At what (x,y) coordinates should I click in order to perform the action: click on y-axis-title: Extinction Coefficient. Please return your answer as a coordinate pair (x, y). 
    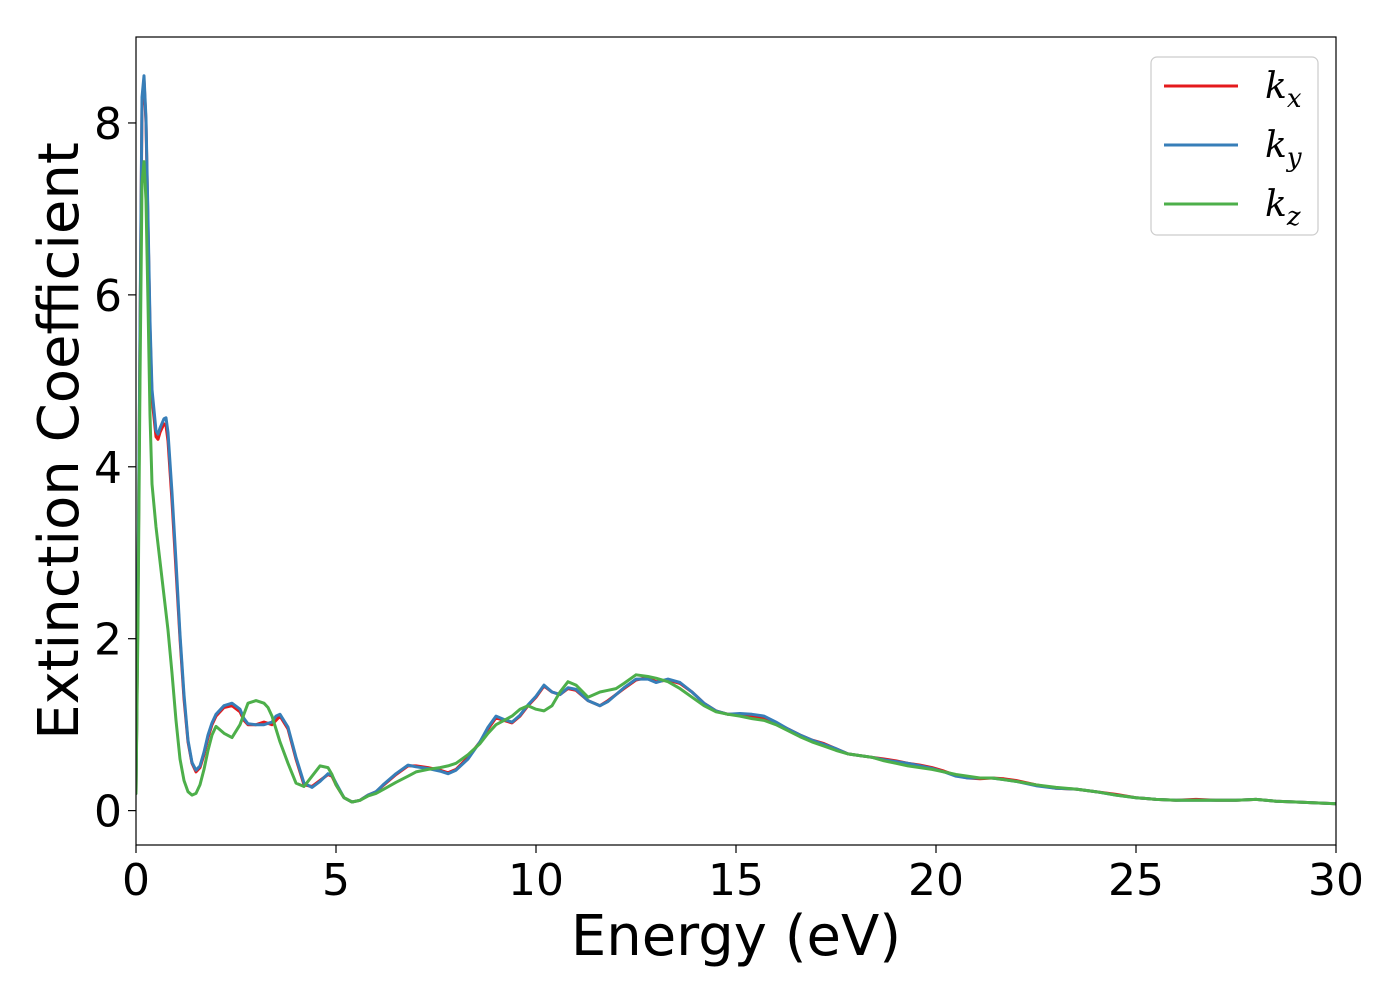
    Looking at the image, I should click on (59, 441).